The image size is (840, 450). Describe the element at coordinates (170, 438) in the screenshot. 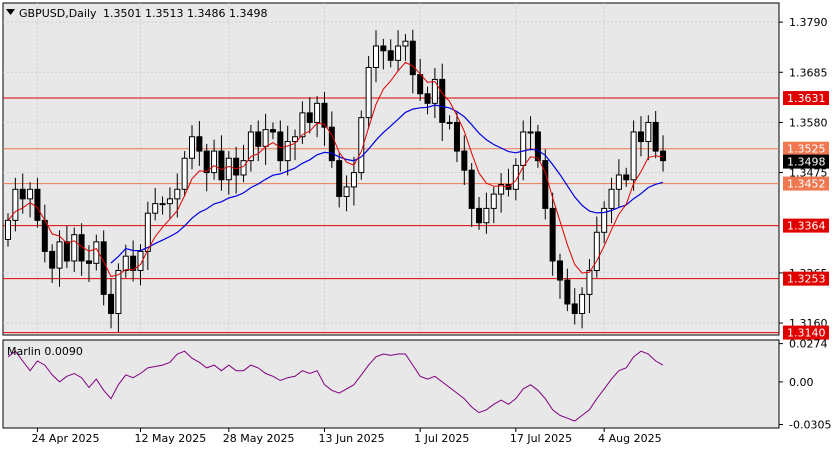

I see `time-tick-label: 12 May 2025` at that location.